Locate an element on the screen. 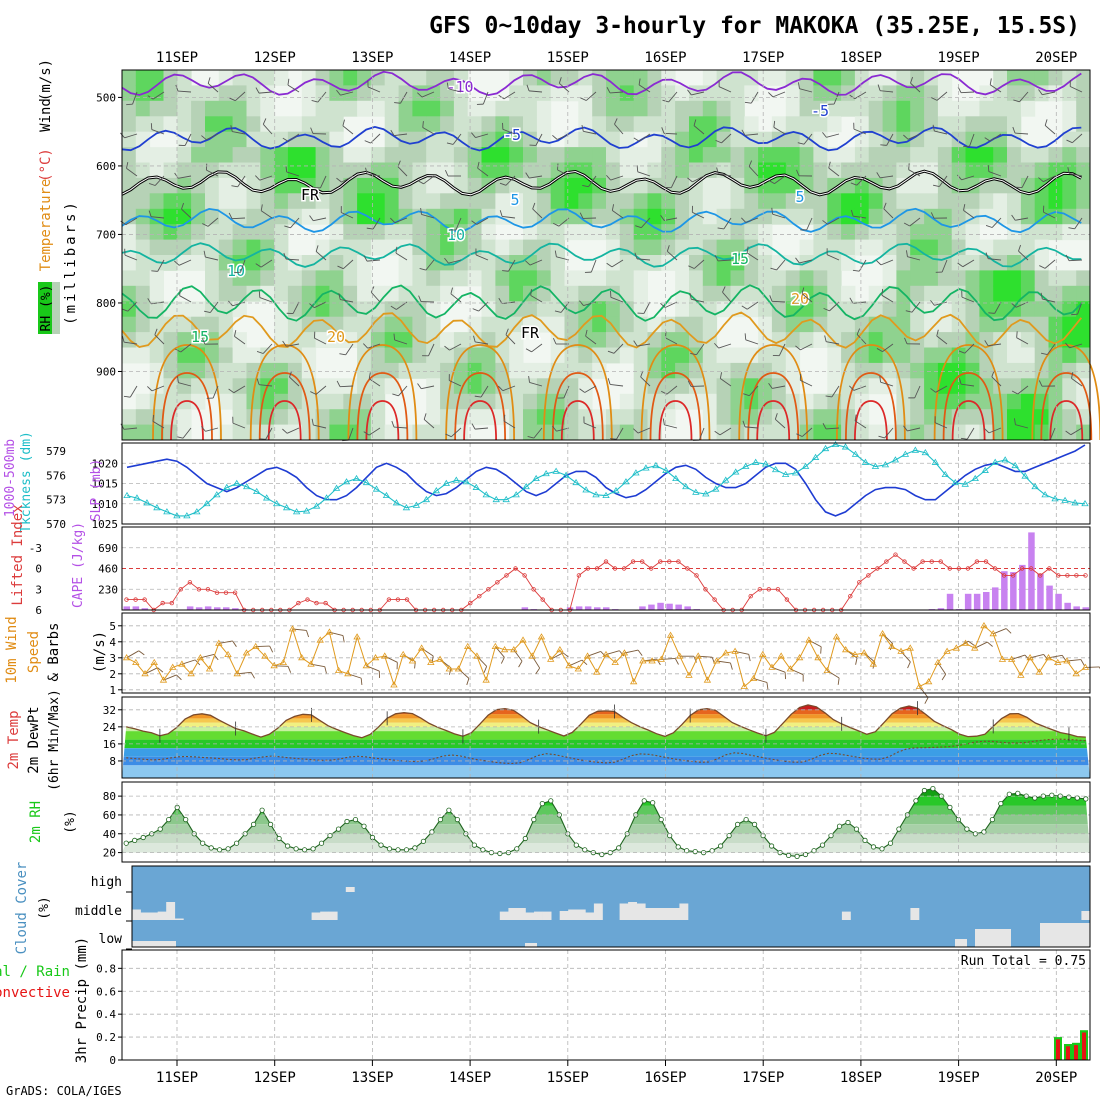  rh2m-axis-label: 2m RH is located at coordinates (36, 822).